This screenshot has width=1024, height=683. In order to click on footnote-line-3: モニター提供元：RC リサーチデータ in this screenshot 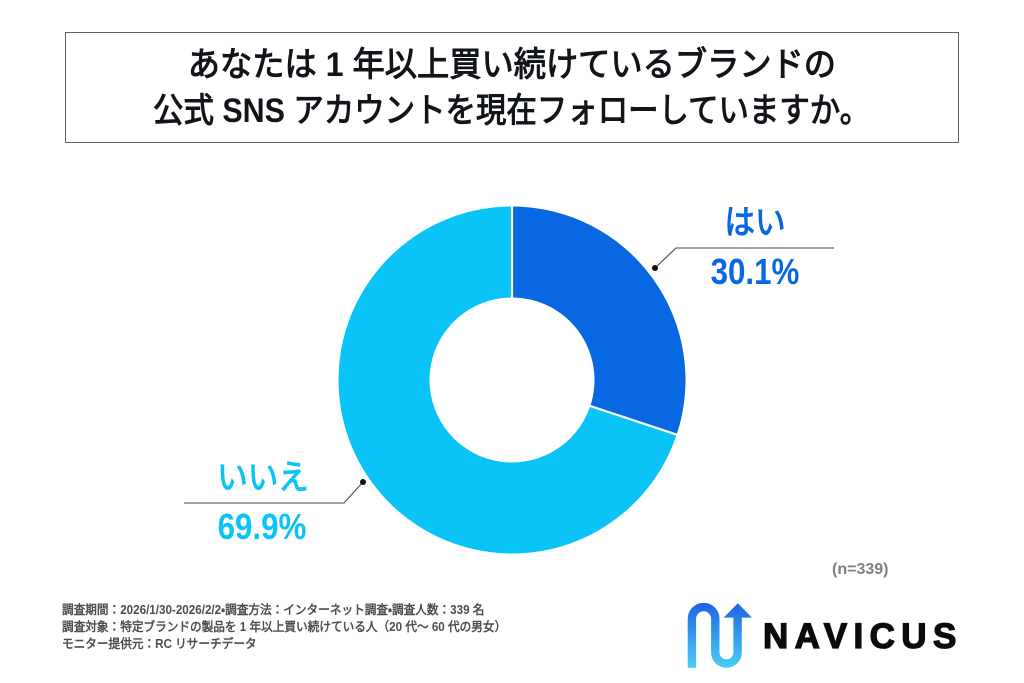, I will do `click(159, 644)`.